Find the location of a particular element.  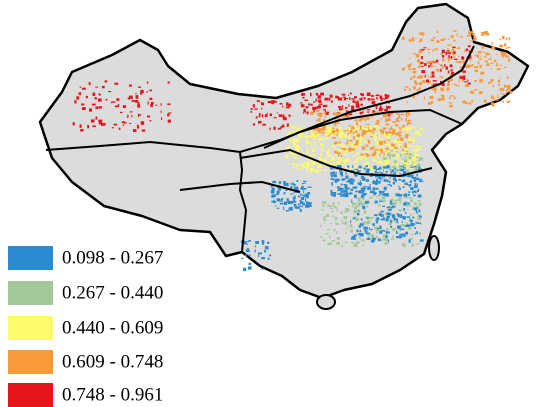

legend-swatch is located at coordinates (30, 395).